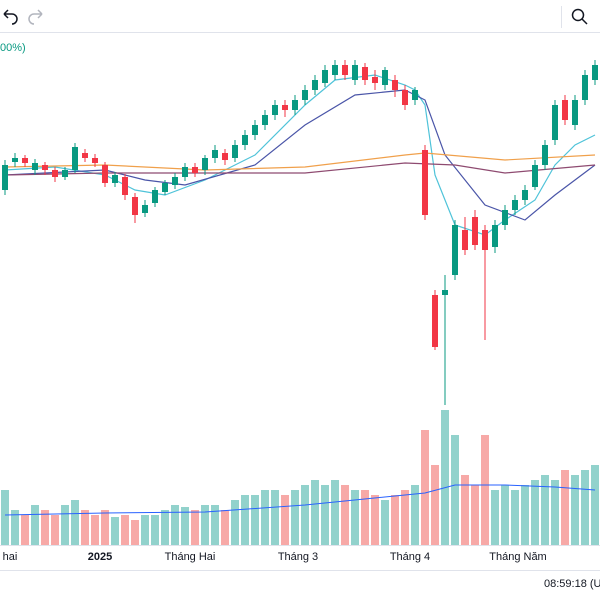  What do you see at coordinates (579, 16) in the screenshot?
I see `zoom-icon` at bounding box center [579, 16].